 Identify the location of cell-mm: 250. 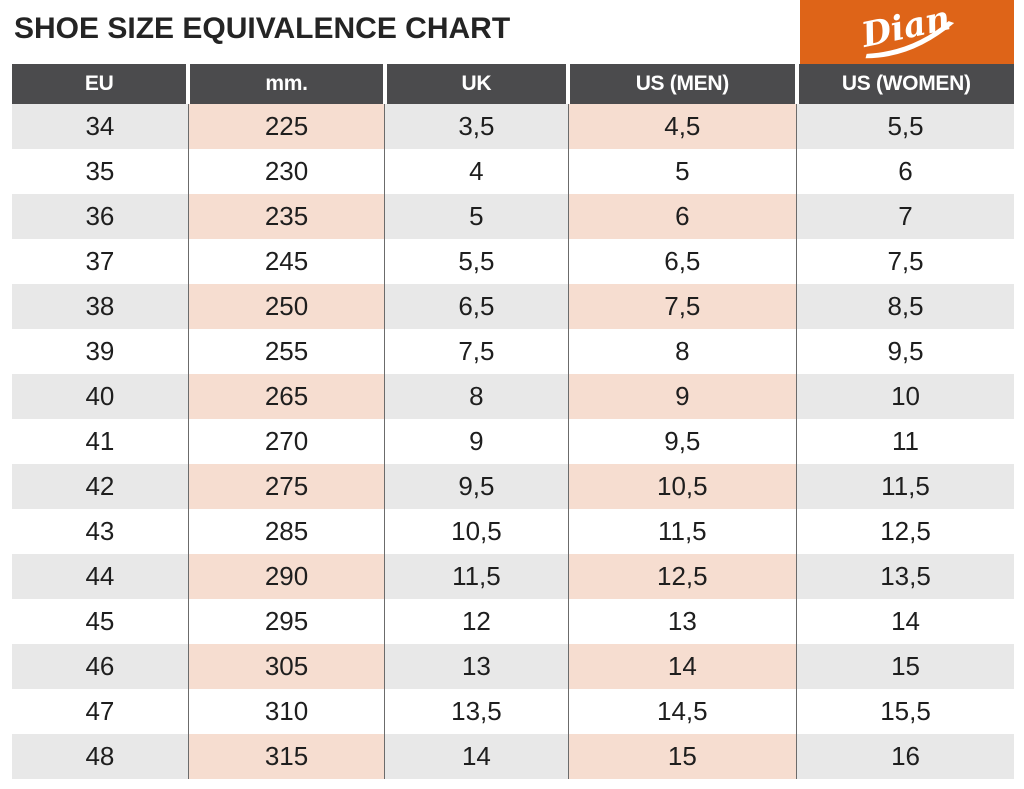
(286, 306).